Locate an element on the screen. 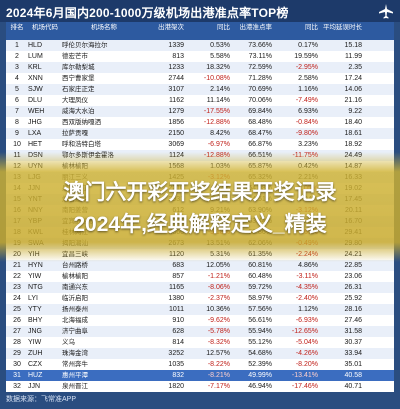 The width and height of the screenshot is (400, 409). cell-name: 呼伦贝尔海拉尔 is located at coordinates (85, 45).